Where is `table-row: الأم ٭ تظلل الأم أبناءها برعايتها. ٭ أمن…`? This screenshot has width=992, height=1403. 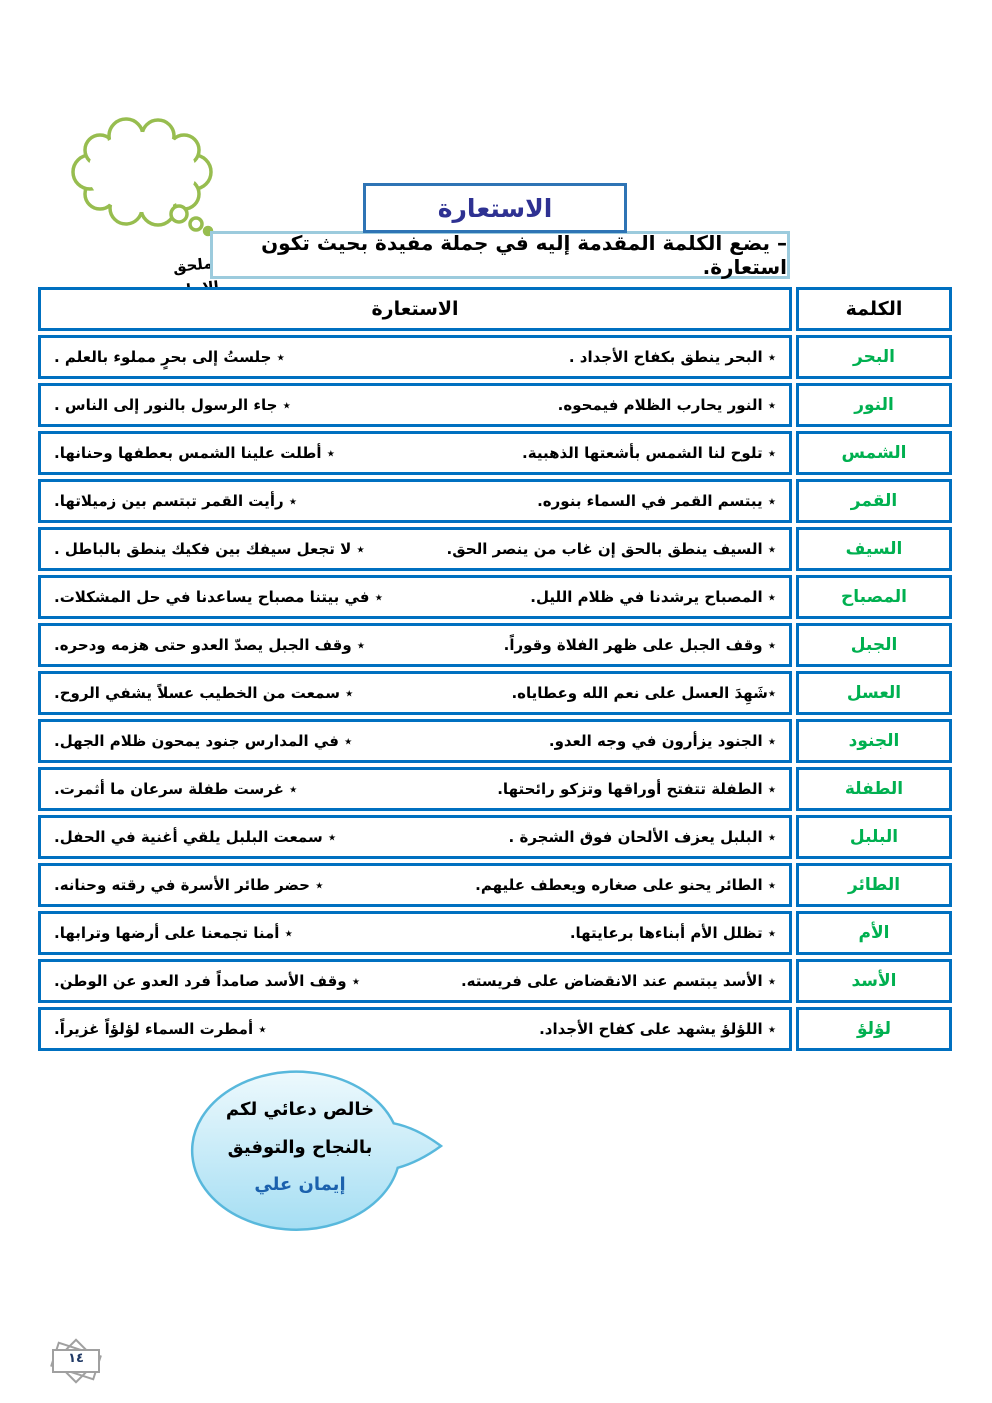 table-row: الأم ٭ تظلل الأم أبناءها برعايتها. ٭ أمن… is located at coordinates (495, 933).